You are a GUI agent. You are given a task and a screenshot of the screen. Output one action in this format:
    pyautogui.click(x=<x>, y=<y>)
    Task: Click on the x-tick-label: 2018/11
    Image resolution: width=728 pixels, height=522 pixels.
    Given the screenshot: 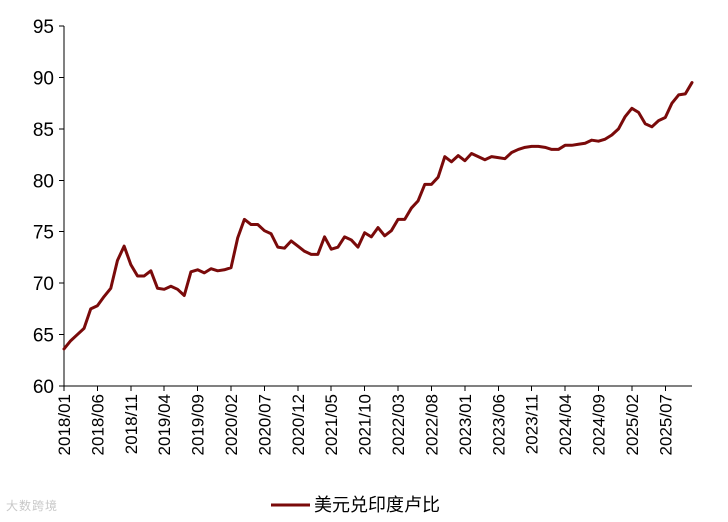 What is the action you would take?
    pyautogui.click(x=131, y=424)
    